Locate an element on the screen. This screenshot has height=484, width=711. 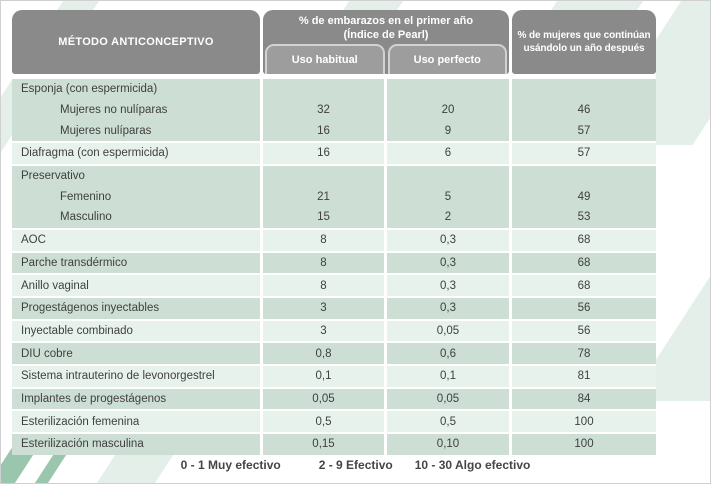
table-row: Esponja (con espermicida) is located at coordinates (334, 89).